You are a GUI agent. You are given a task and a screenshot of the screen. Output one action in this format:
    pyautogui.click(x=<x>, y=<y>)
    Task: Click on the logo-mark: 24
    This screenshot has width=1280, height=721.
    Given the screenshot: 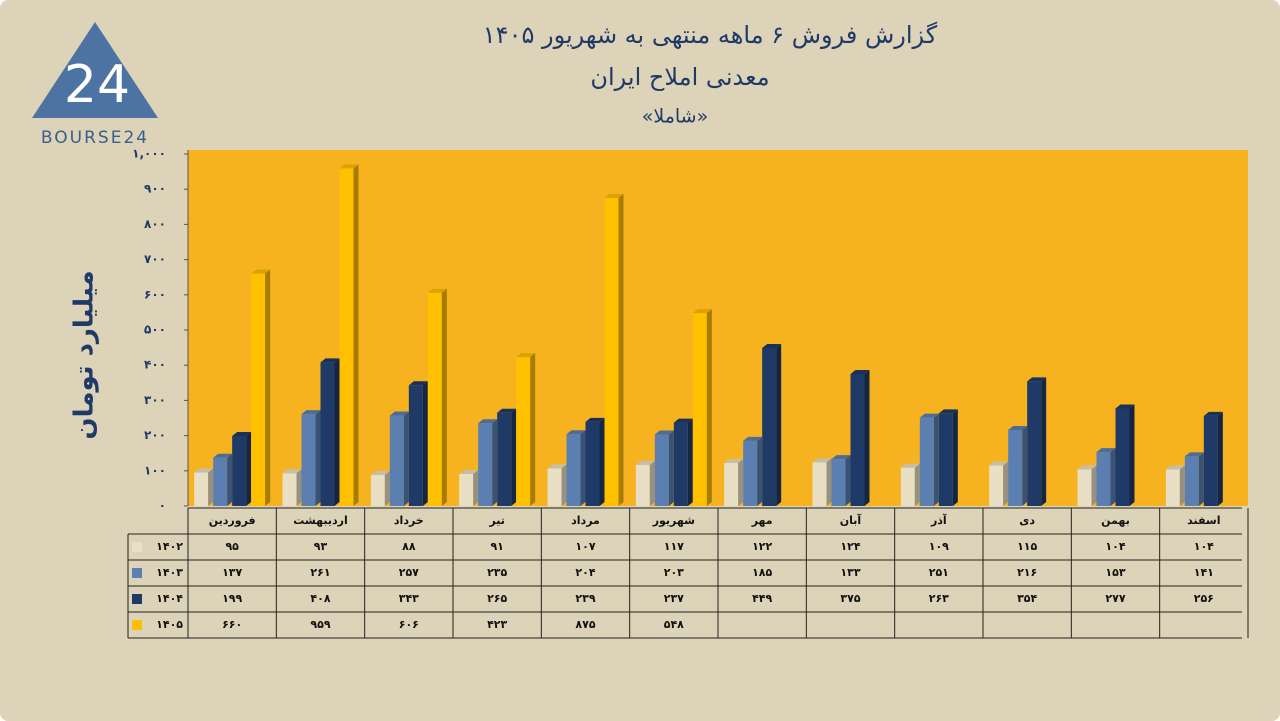 What is the action you would take?
    pyautogui.click(x=97, y=85)
    